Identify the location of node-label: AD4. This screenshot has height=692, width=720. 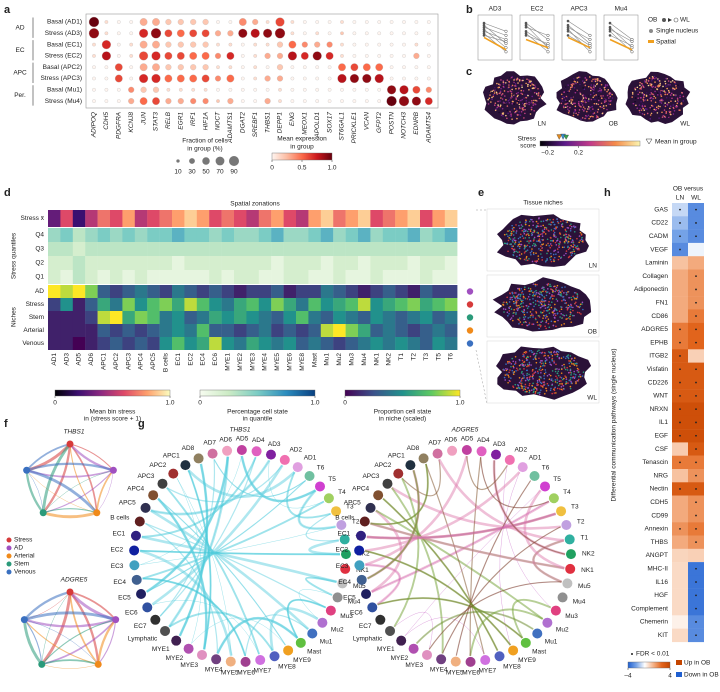
(258, 440).